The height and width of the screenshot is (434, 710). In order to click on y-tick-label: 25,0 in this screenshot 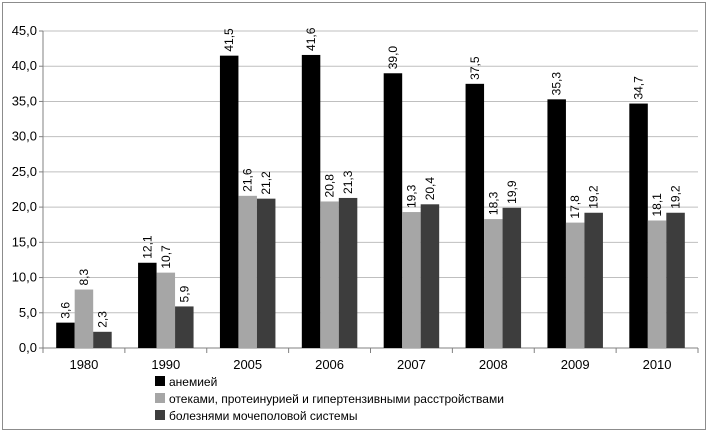, I will do `click(24, 171)`.